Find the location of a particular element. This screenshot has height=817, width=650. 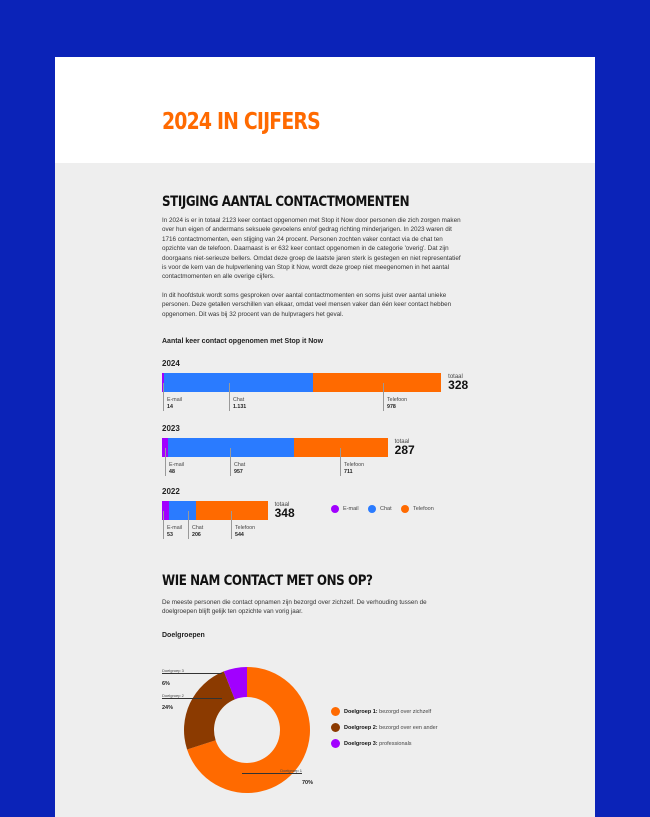

data-label: Telefoon 544 is located at coordinates (243, 525).